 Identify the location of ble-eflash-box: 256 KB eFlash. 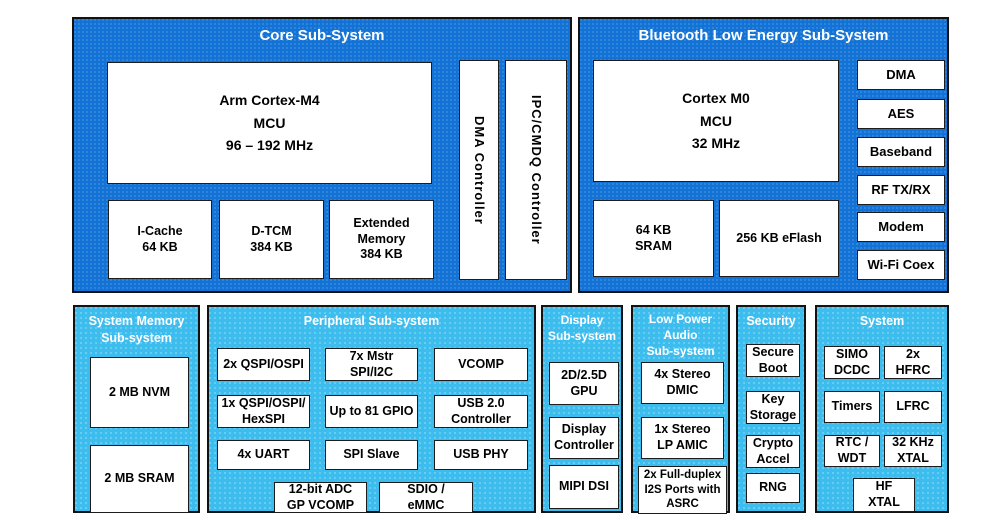
(779, 238).